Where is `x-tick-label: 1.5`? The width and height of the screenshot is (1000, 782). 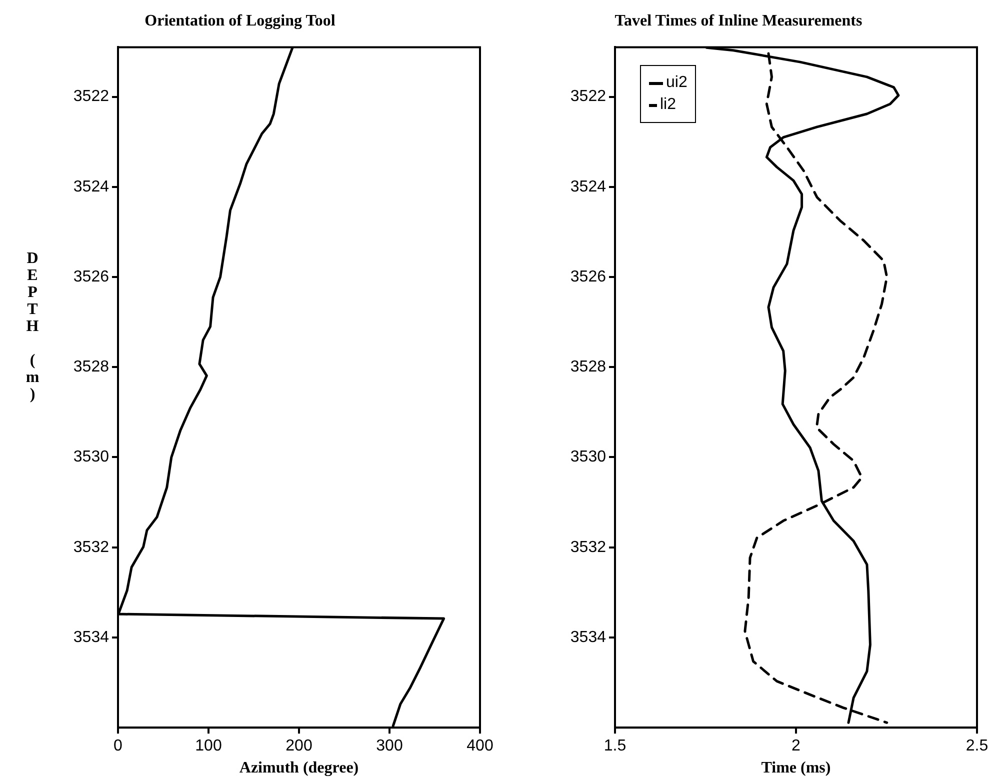
x-tick-label: 1.5 is located at coordinates (615, 746).